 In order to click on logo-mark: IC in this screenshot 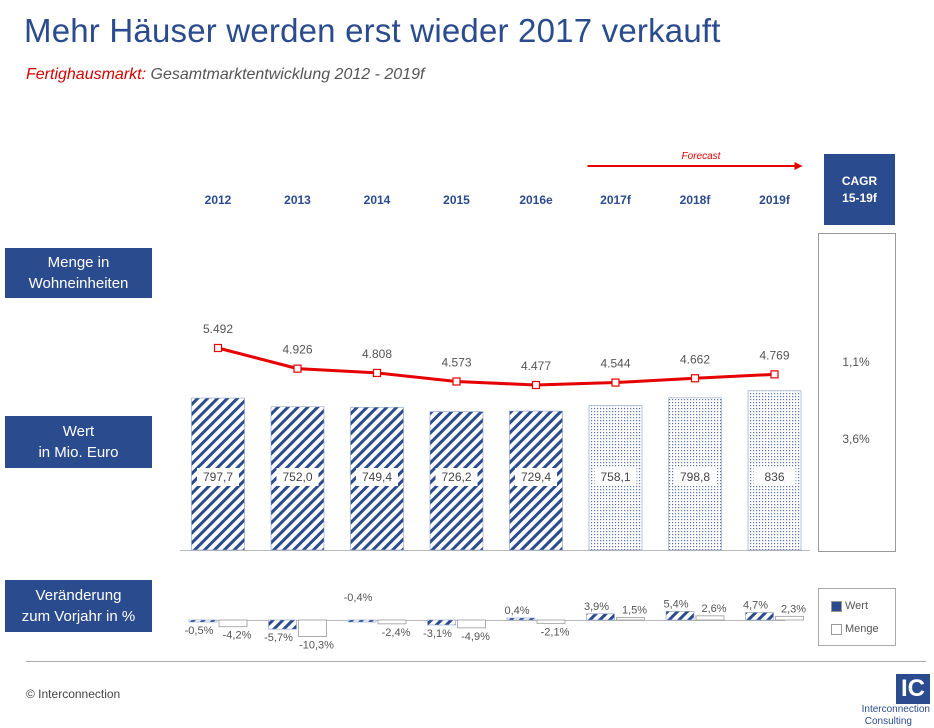, I will do `click(913, 689)`.